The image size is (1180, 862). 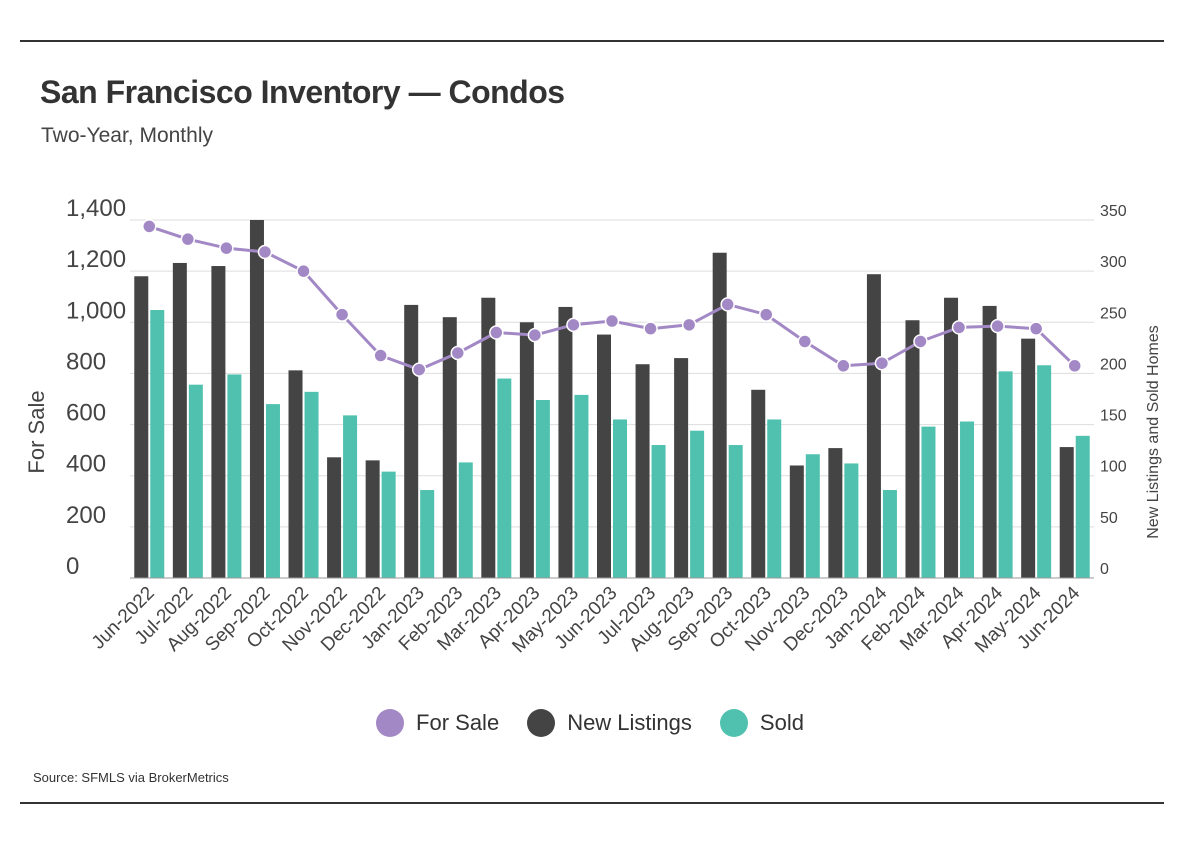 I want to click on legend-item-new-listings: New Listings, so click(x=609, y=723).